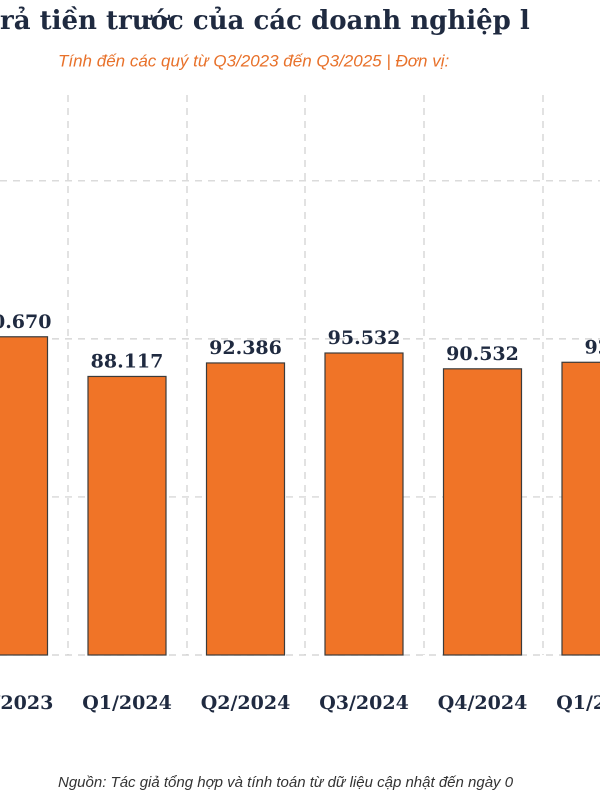  Describe the element at coordinates (25, 322) in the screenshot. I see `value-label: 100.670` at that location.